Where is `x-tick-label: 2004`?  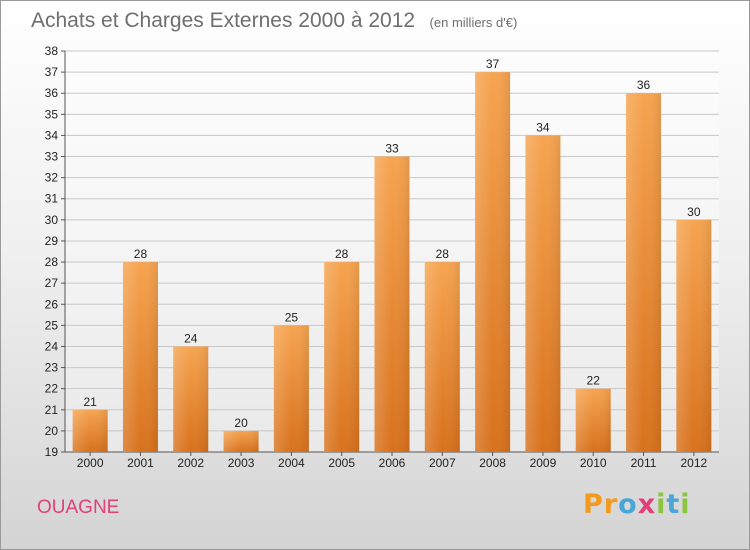 x-tick-label: 2004 is located at coordinates (291, 463).